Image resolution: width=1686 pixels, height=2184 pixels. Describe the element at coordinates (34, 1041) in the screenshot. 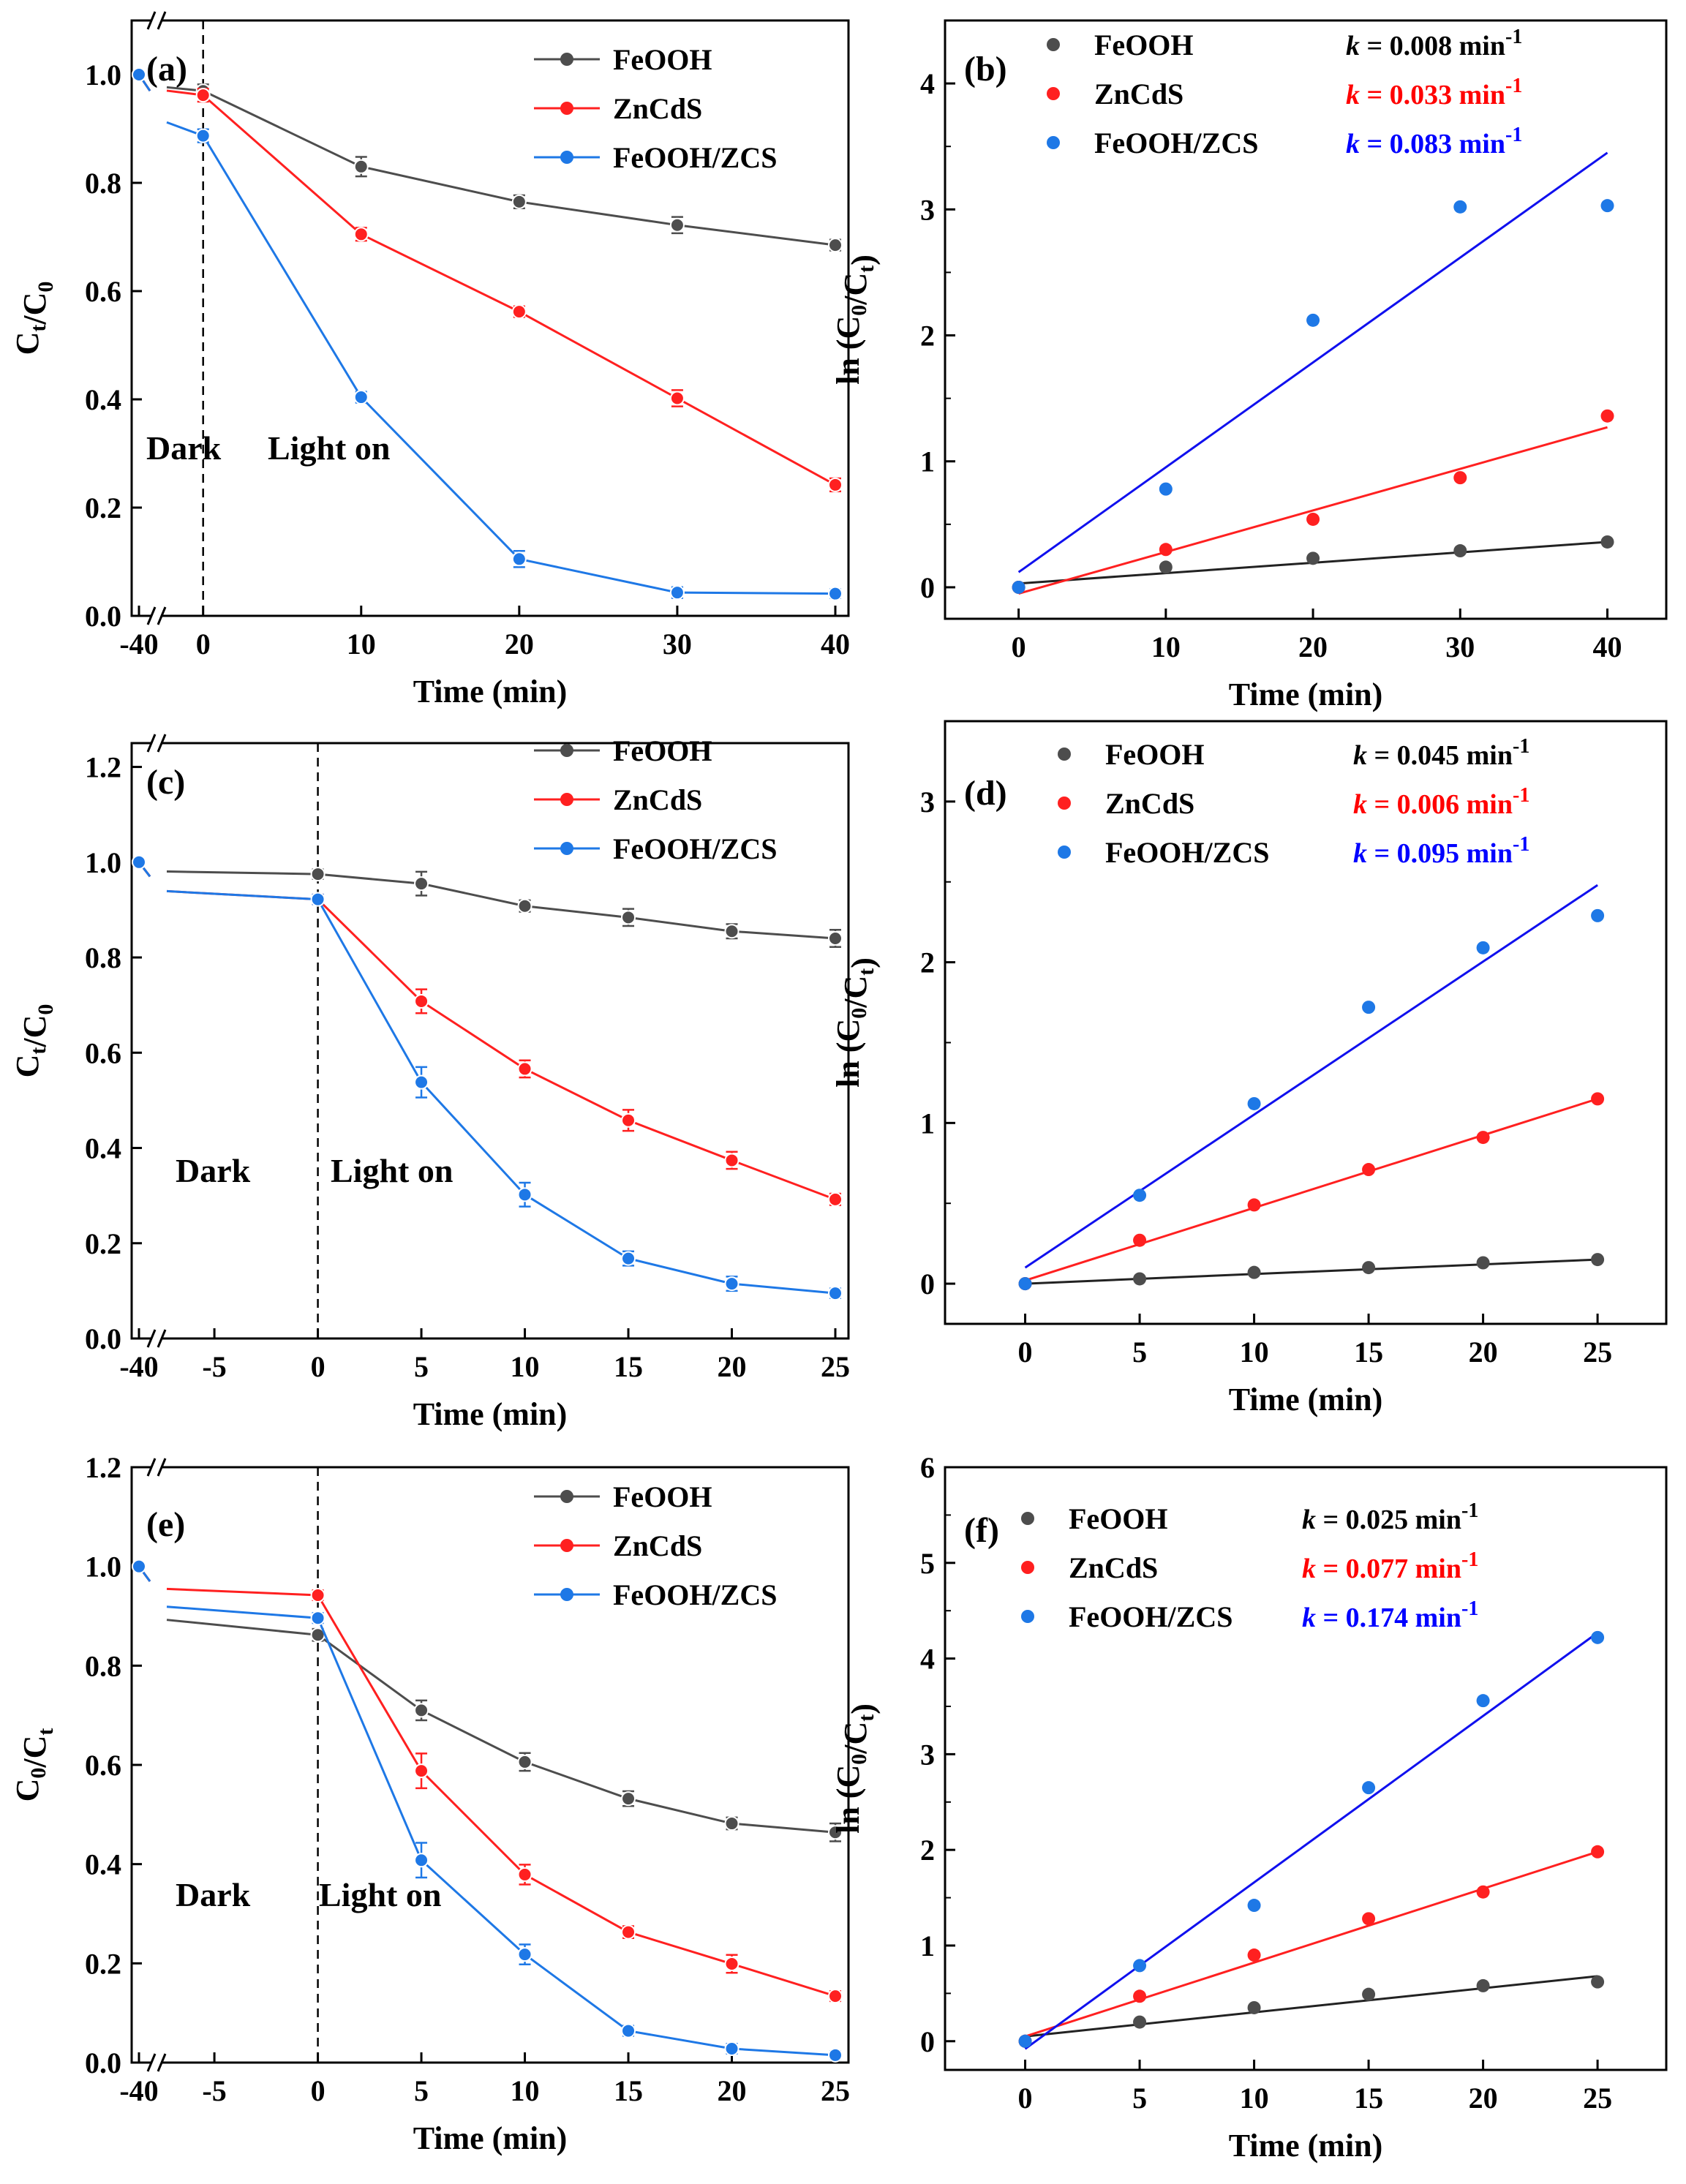

I see `y-axis-label: Ct/C0` at that location.